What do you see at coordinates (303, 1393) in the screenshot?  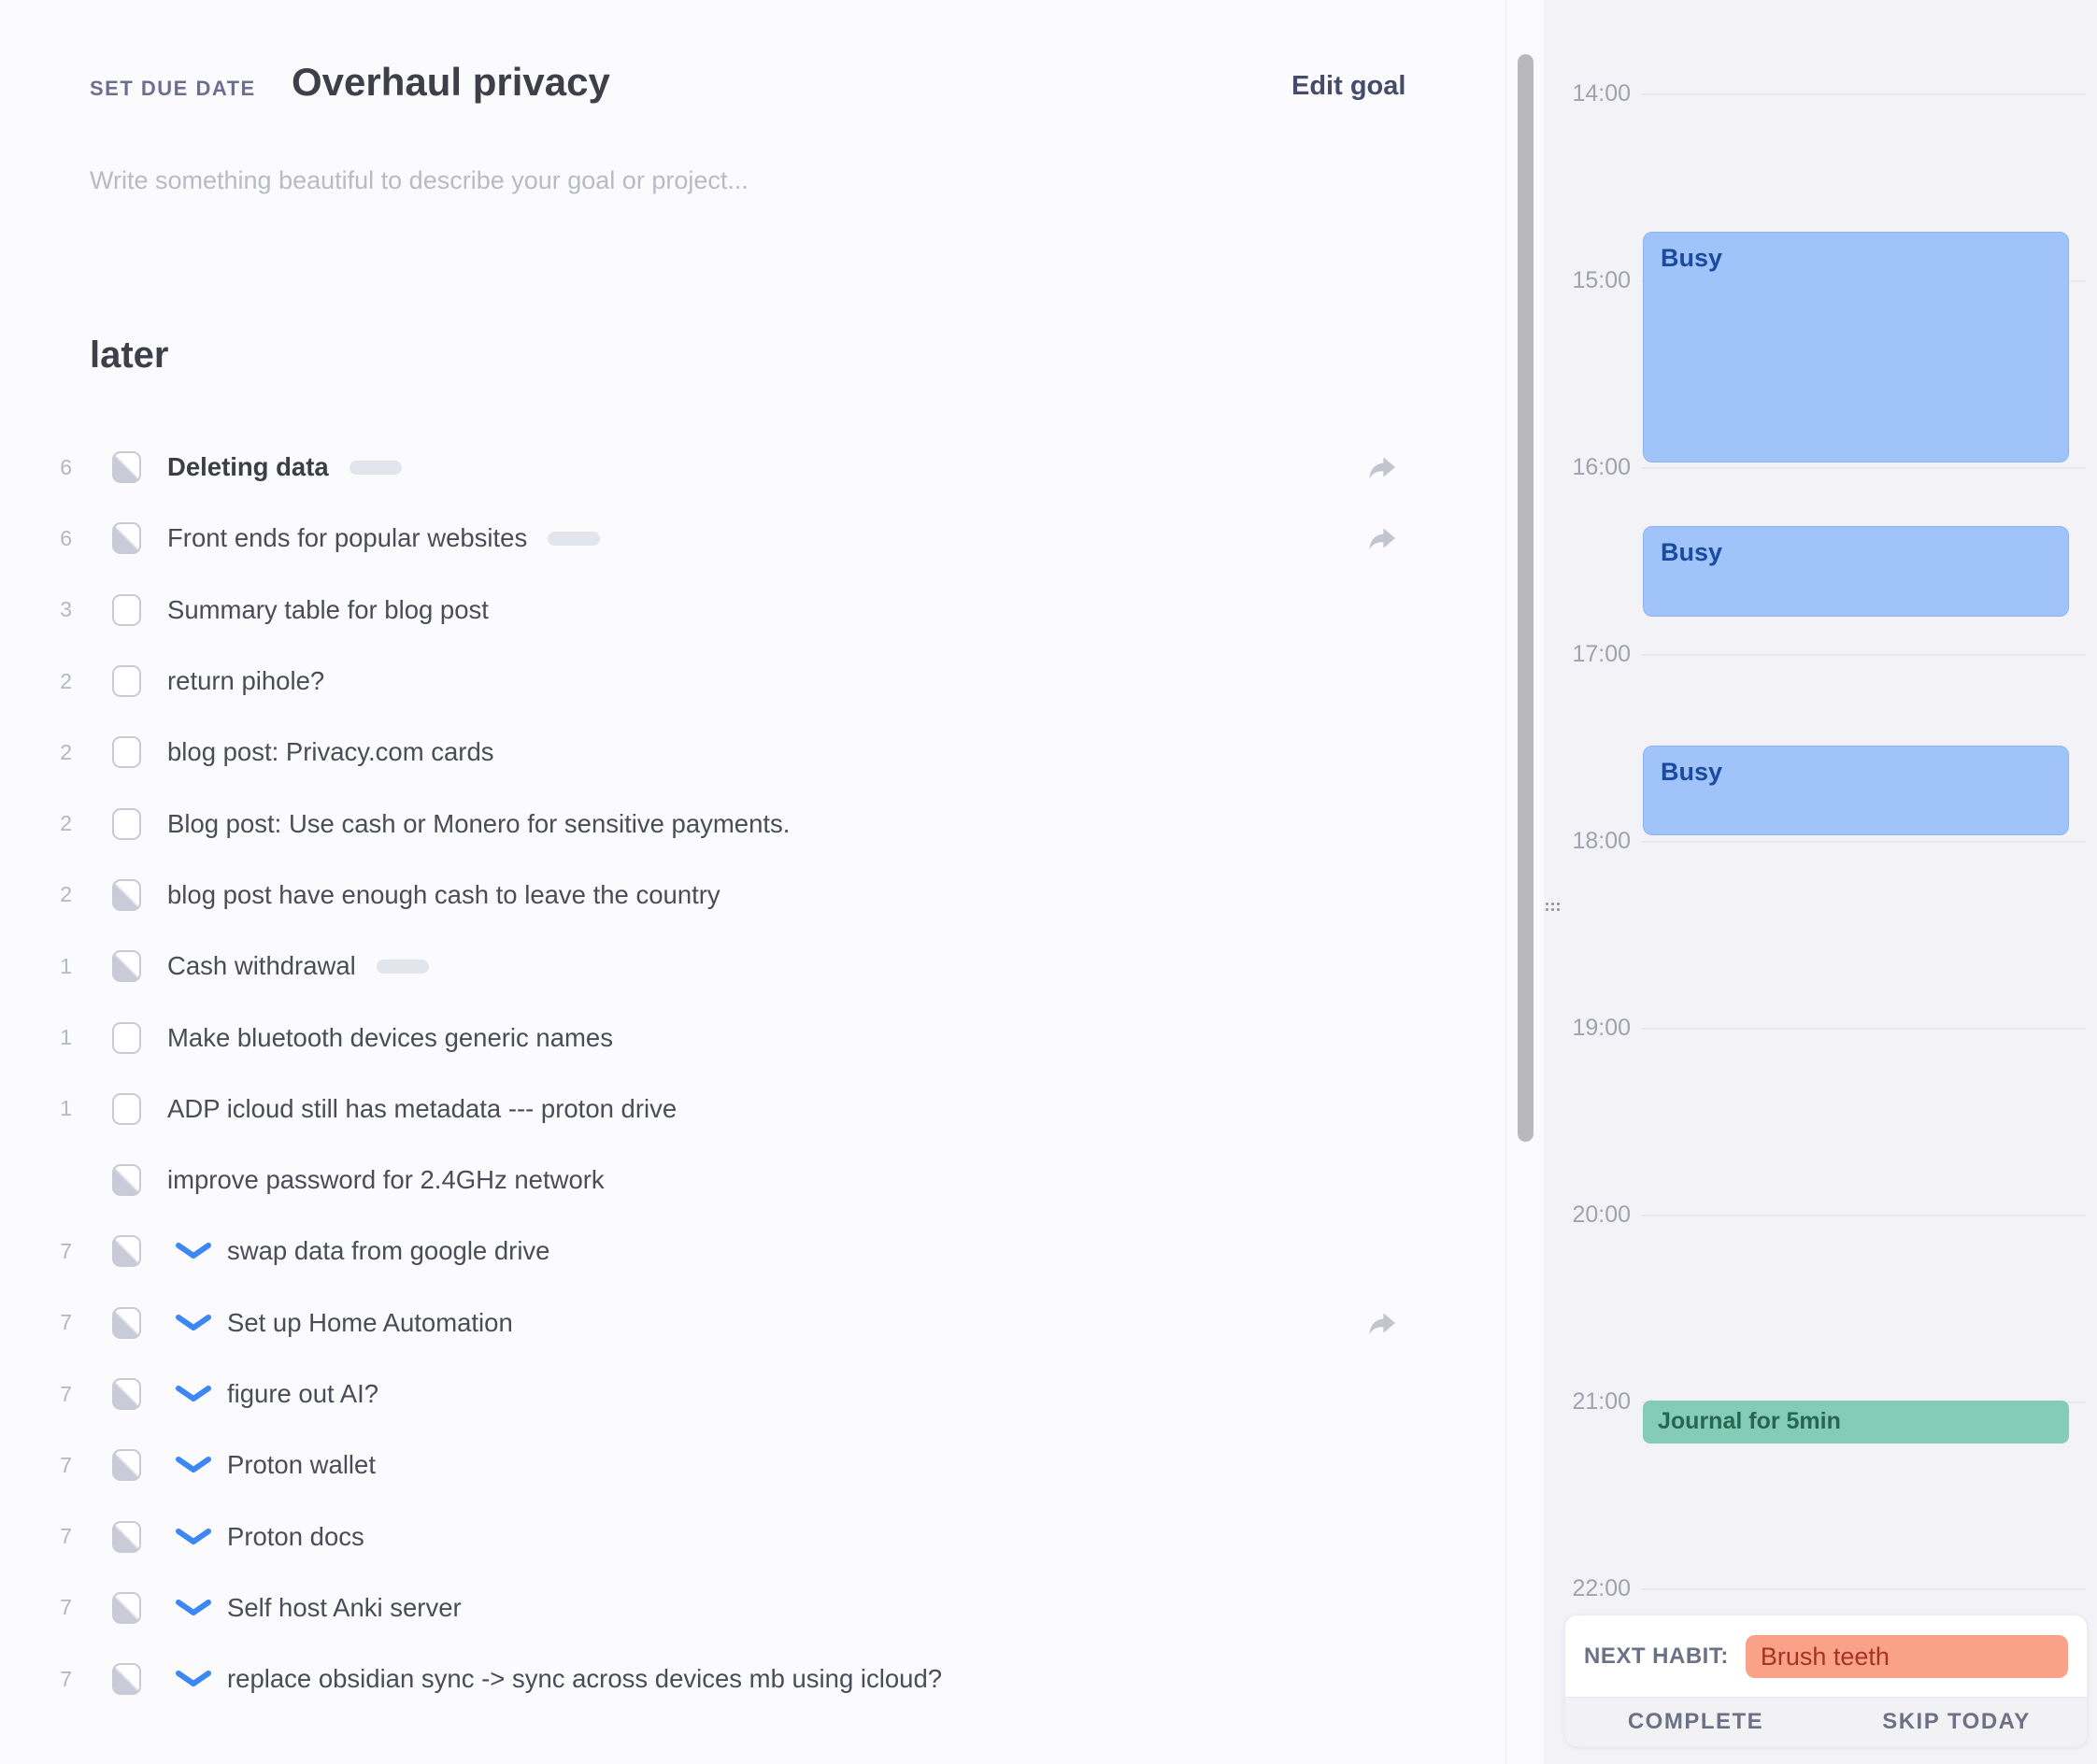 I see `task-label: figure out AI?` at bounding box center [303, 1393].